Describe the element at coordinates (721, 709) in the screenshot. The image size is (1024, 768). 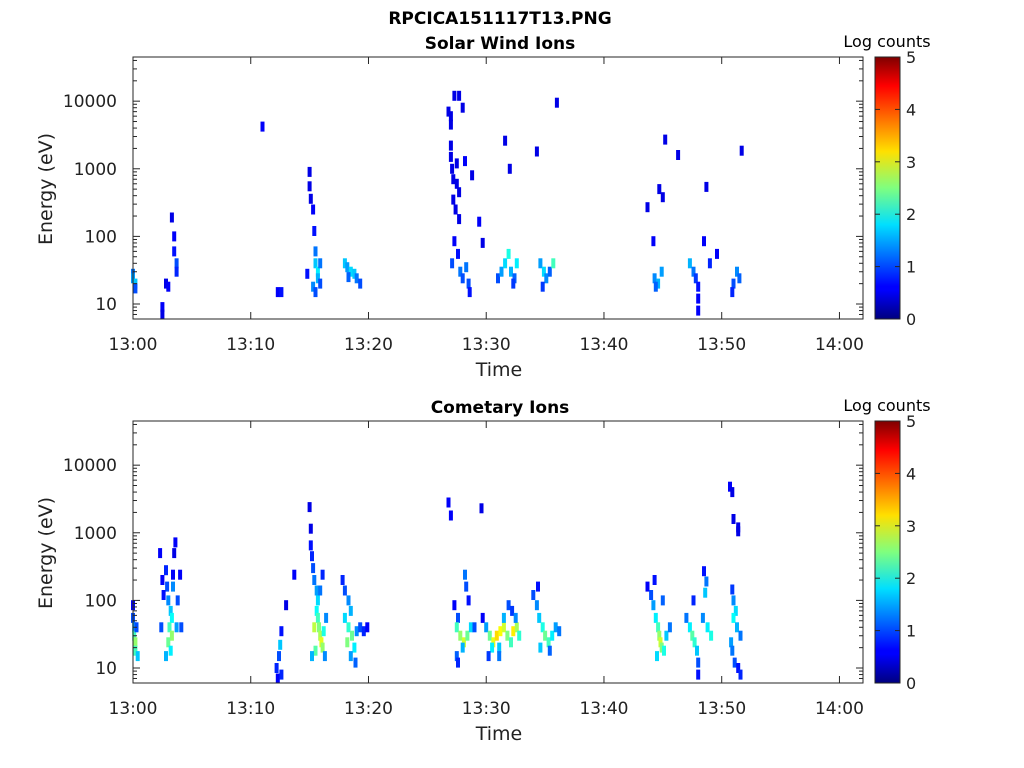
I see `x-tick-label: 13:50` at that location.